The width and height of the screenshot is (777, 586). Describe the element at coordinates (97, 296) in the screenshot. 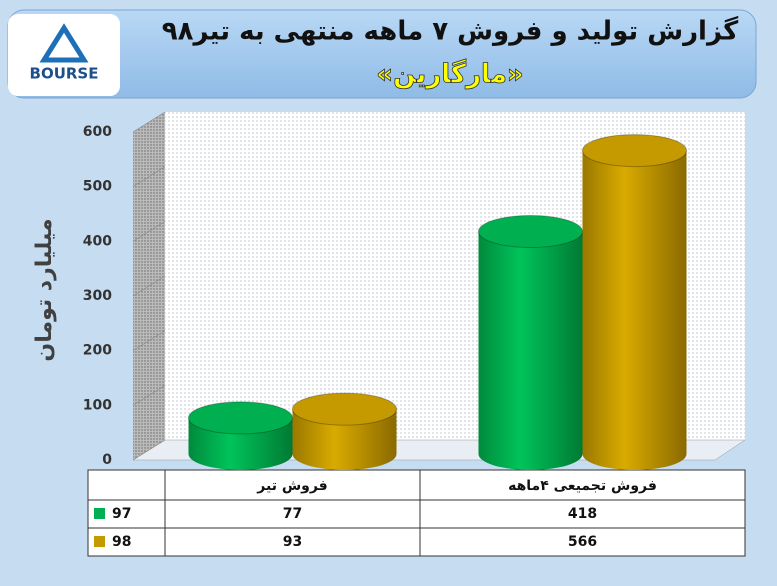

I see `y-tick-label: 300` at that location.